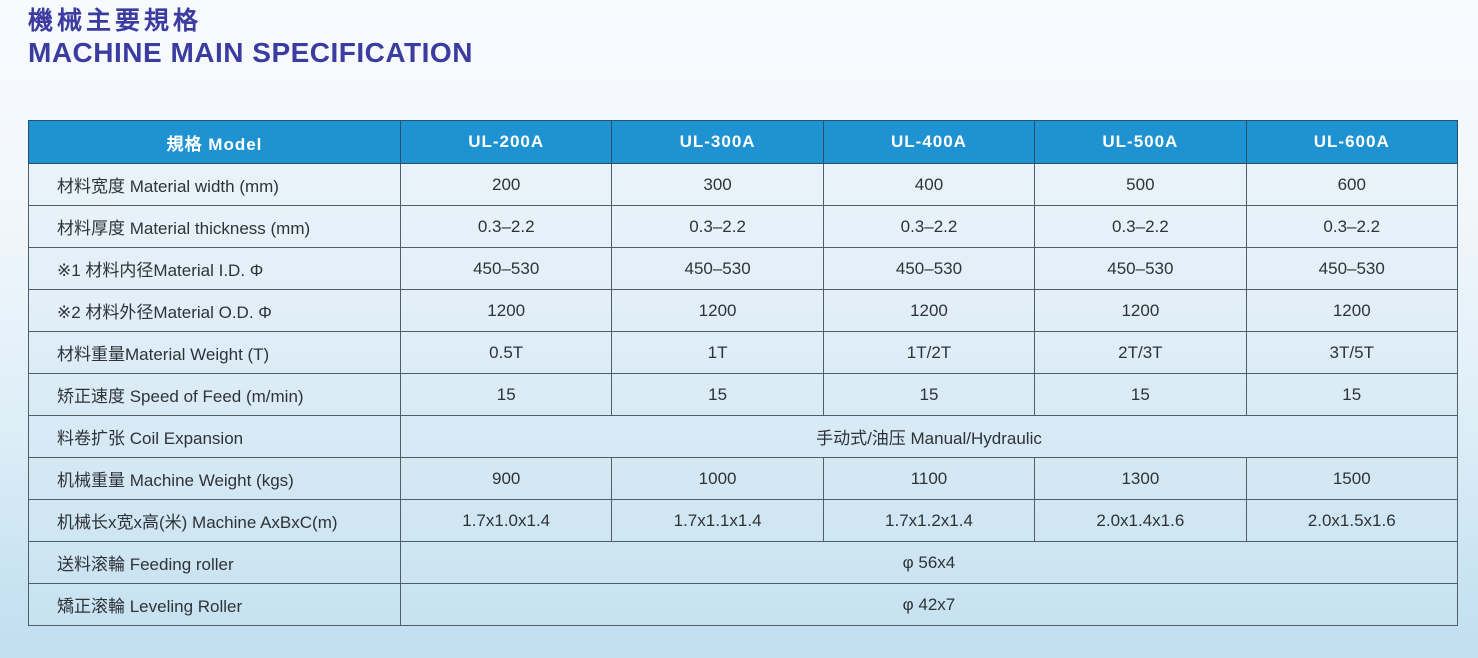 The width and height of the screenshot is (1478, 658). Describe the element at coordinates (214, 310) in the screenshot. I see `row-label: ※2 材料外径Material O.D. Φ` at that location.